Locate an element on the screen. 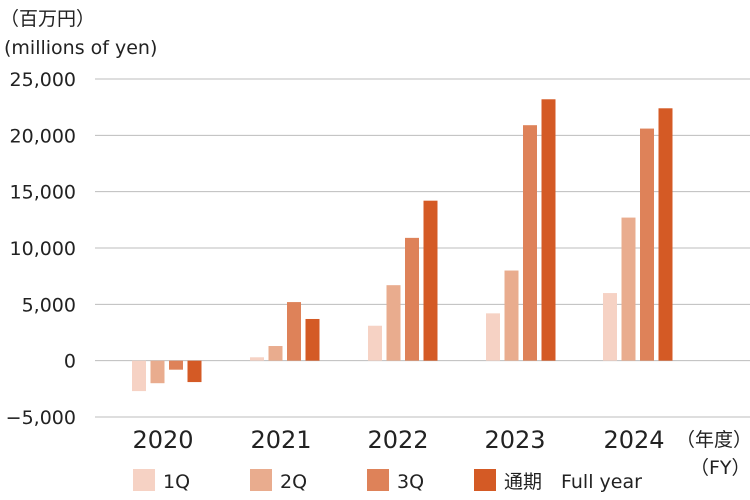 This screenshot has height=500, width=750. x-unit-en: （FY） is located at coordinates (720, 468).